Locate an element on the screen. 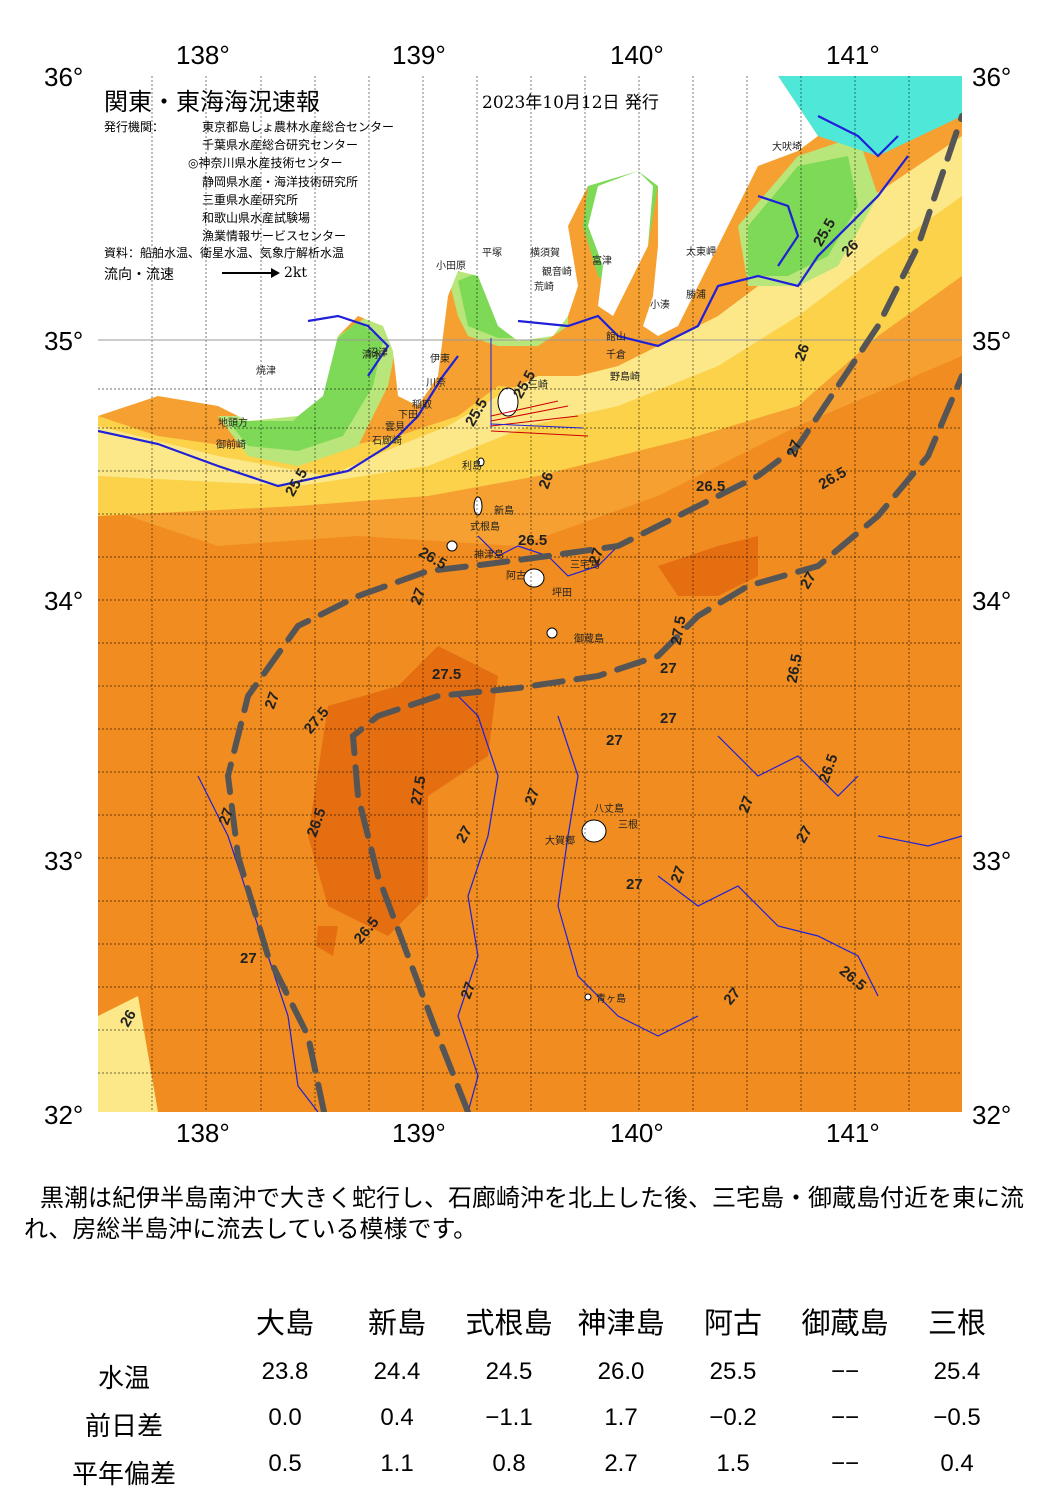 This screenshot has height=1503, width=1064. table-cell: −1.1 is located at coordinates (509, 1417).